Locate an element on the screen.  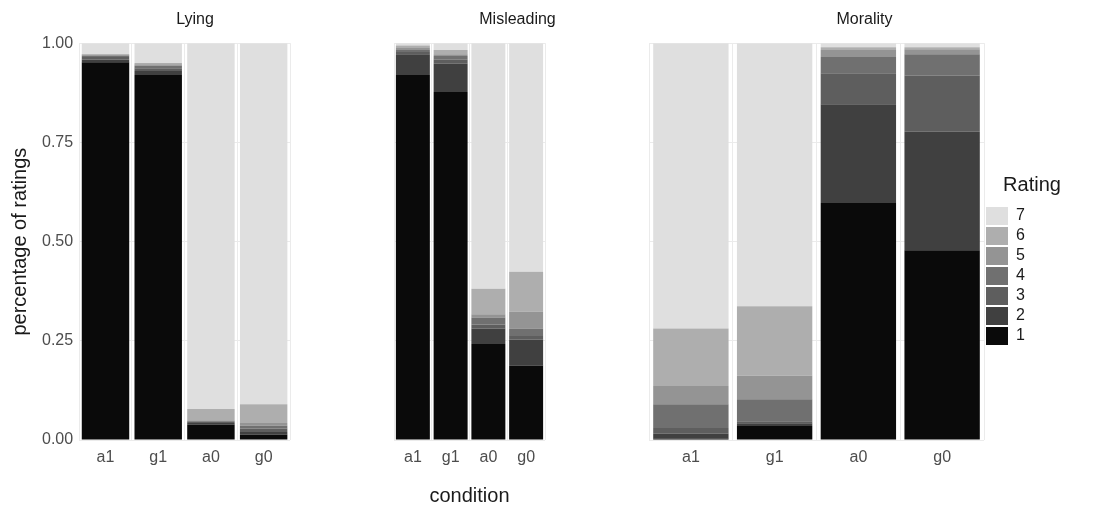
legend-label: 2 is located at coordinates (1020, 315).